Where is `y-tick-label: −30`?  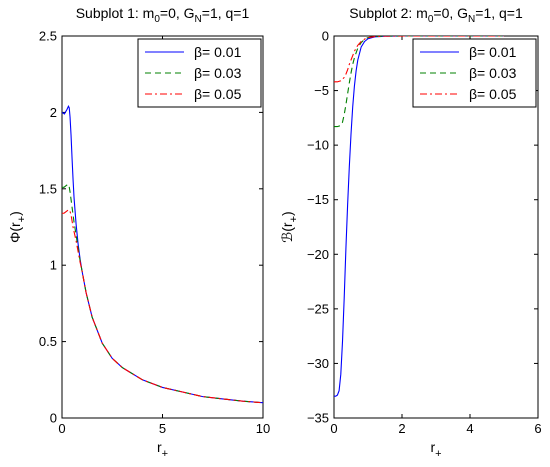
y-tick-label: −30 is located at coordinates (318, 363).